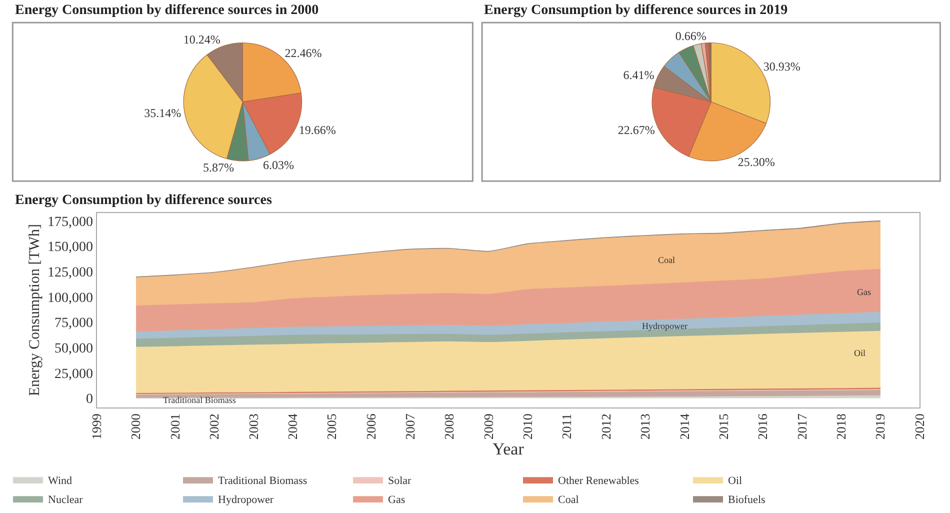 This screenshot has width=950, height=513. What do you see at coordinates (919, 427) in the screenshot?
I see `x-tick-label: 2020` at bounding box center [919, 427].